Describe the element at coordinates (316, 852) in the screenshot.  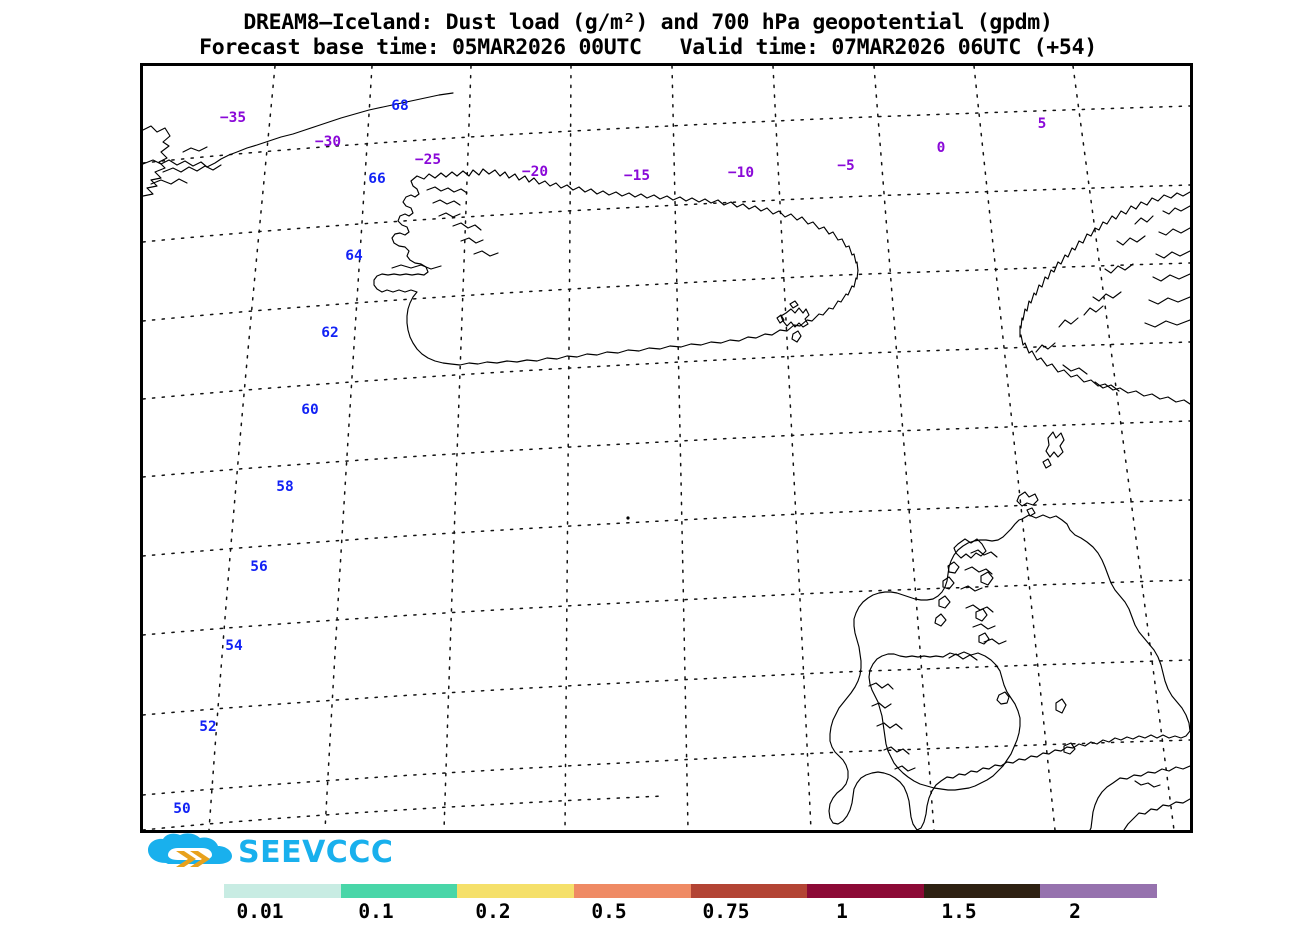
I see `logo-text: SEEVCCC` at that location.